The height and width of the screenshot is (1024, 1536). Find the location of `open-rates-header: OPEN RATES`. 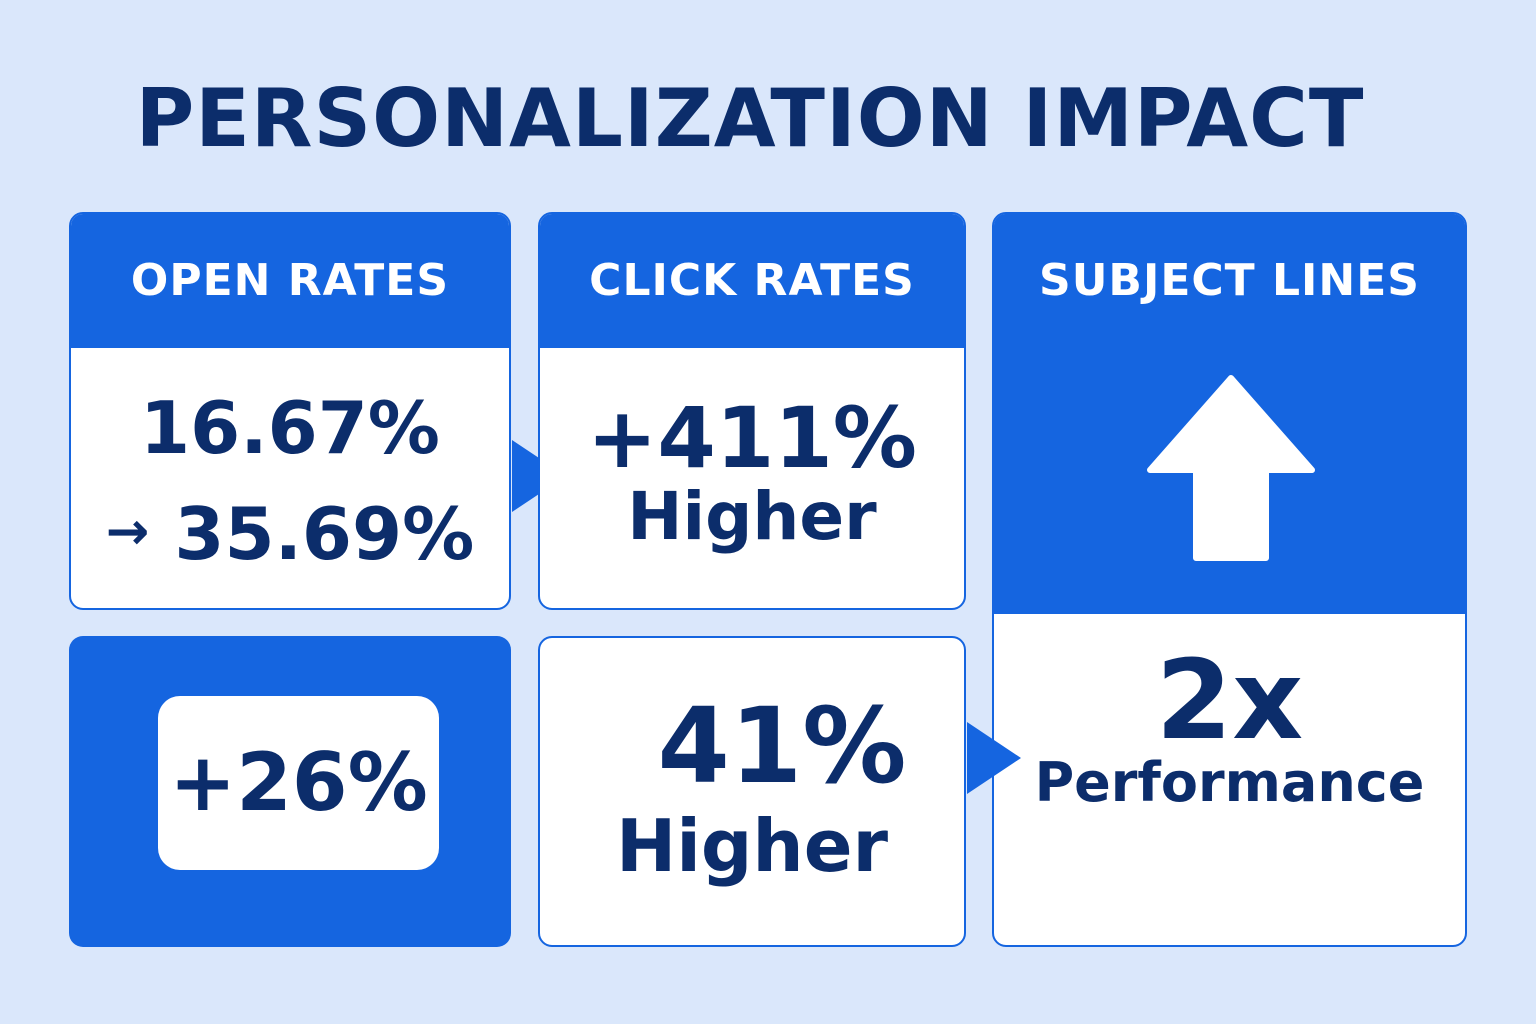

open-rates-header: OPEN RATES is located at coordinates (290, 281).